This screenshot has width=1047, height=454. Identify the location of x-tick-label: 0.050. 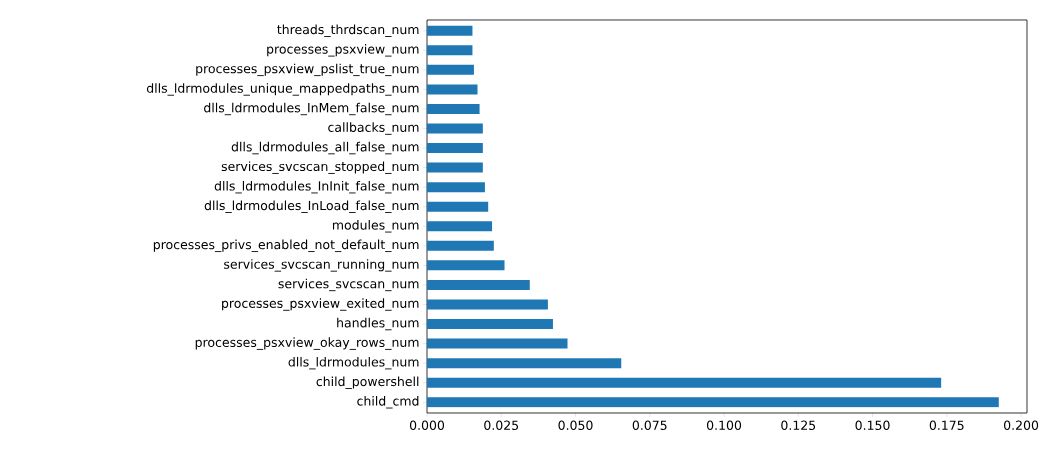
(575, 425).